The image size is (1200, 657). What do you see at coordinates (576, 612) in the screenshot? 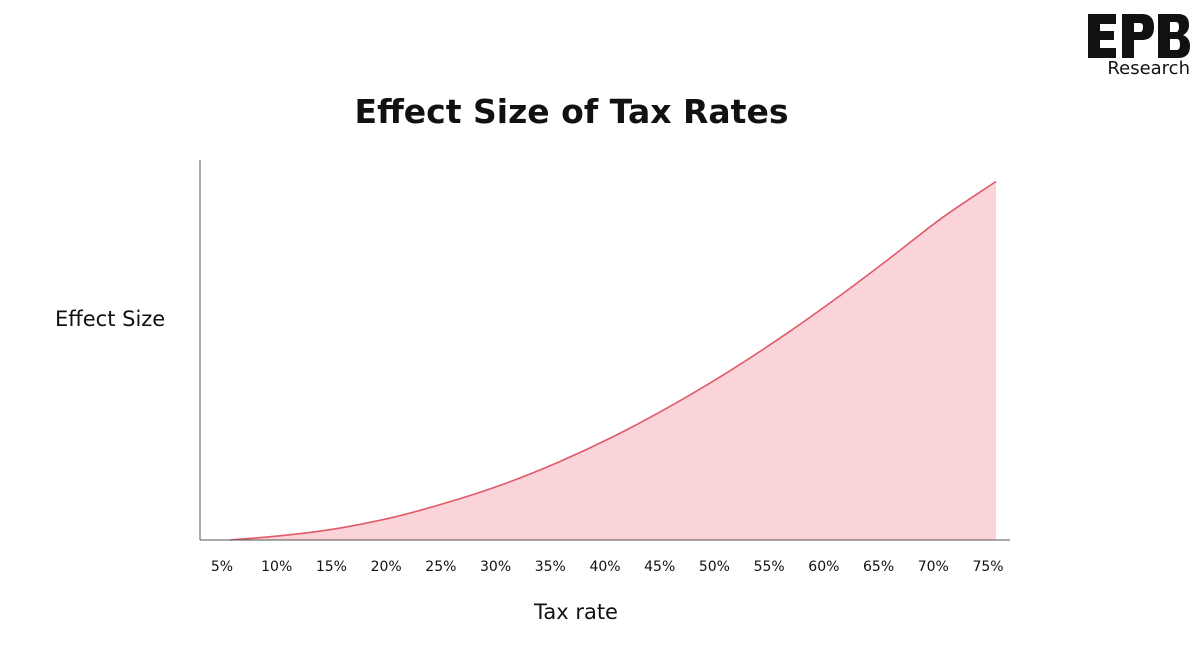
I see `x-axis-label: Tax rate` at bounding box center [576, 612].